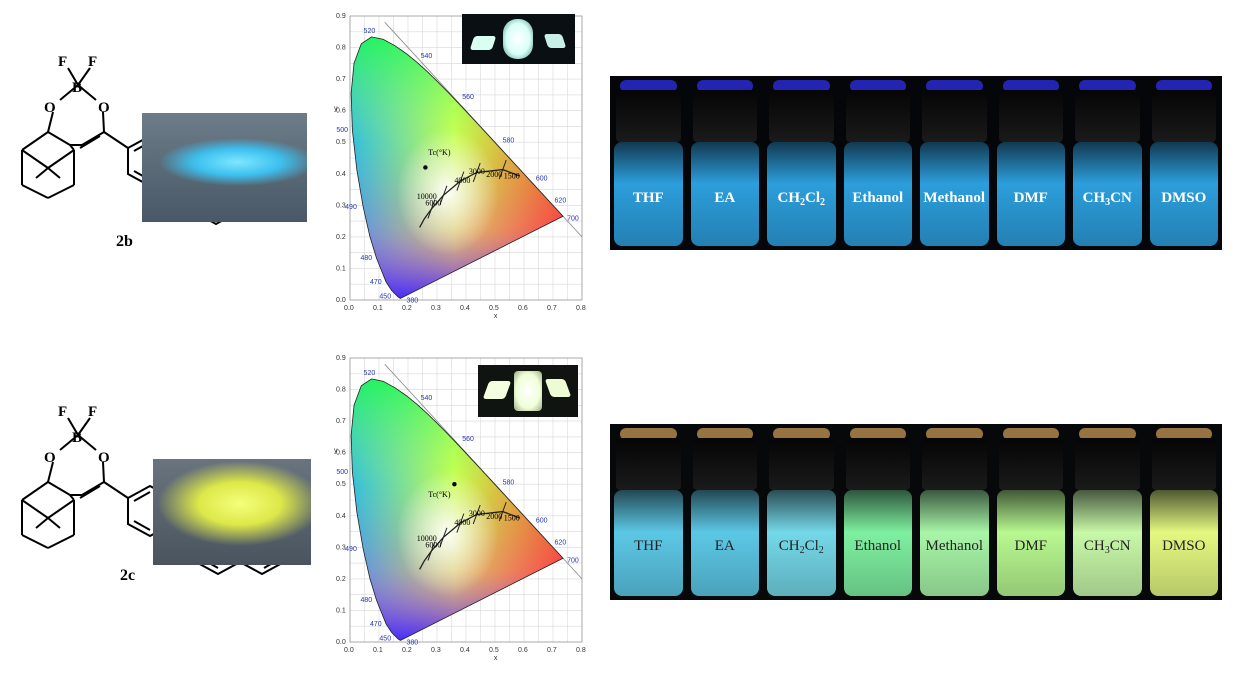 Image resolution: width=1247 pixels, height=679 pixels. What do you see at coordinates (232, 512) in the screenshot?
I see `powder-photo-2c` at bounding box center [232, 512].